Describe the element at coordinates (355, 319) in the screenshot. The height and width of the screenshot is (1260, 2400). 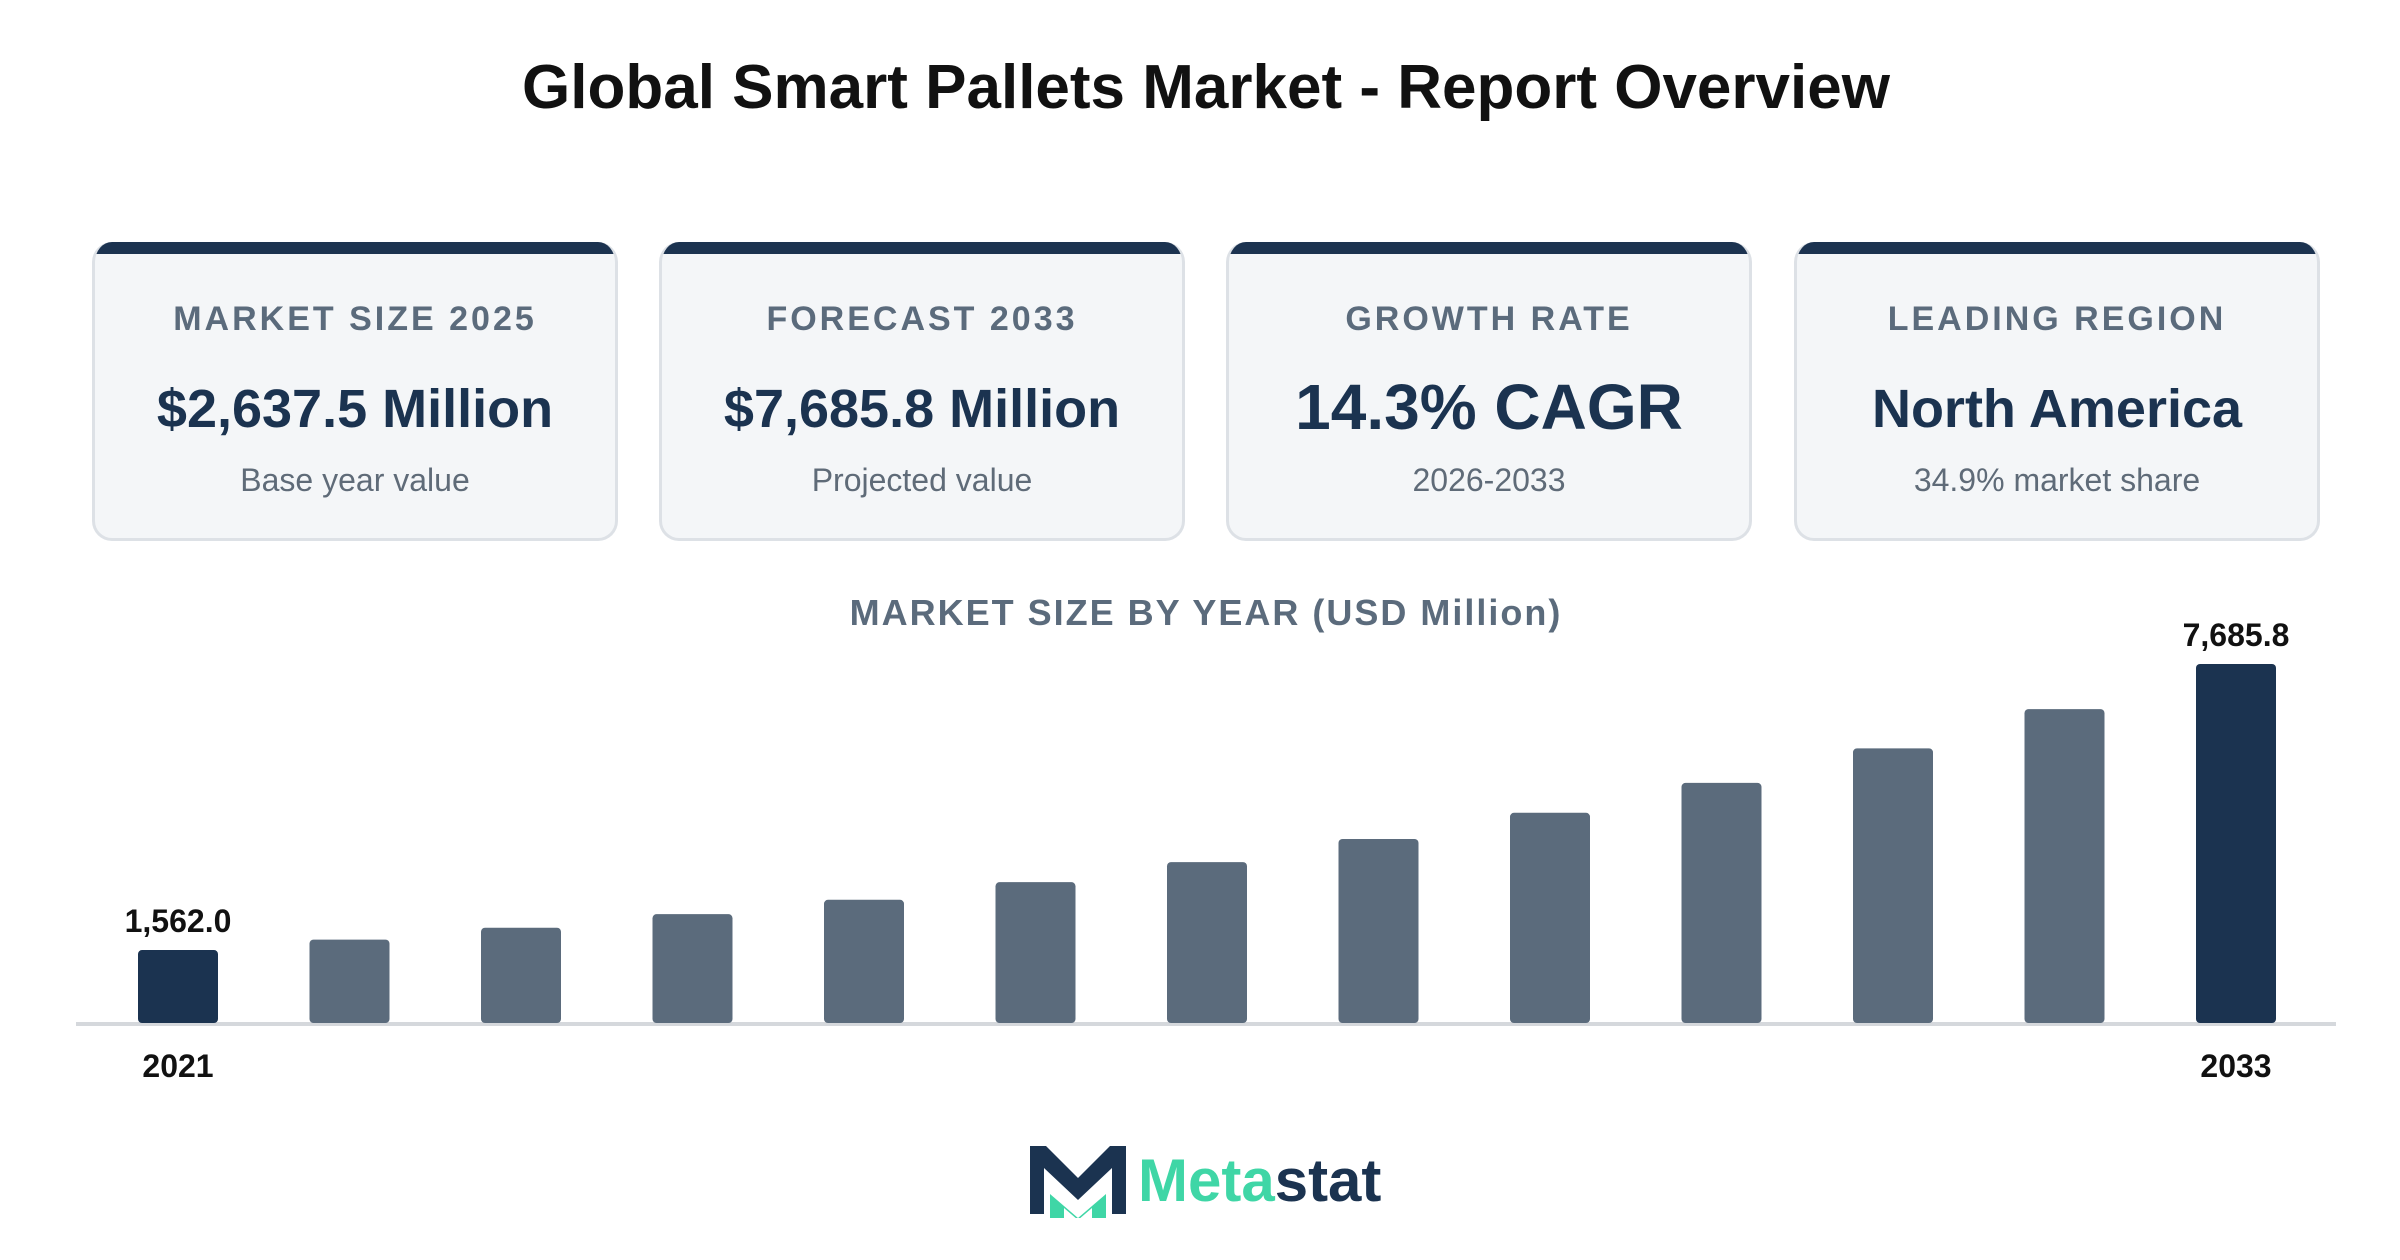
I see `card-label: MARKET SIZE 2025` at that location.